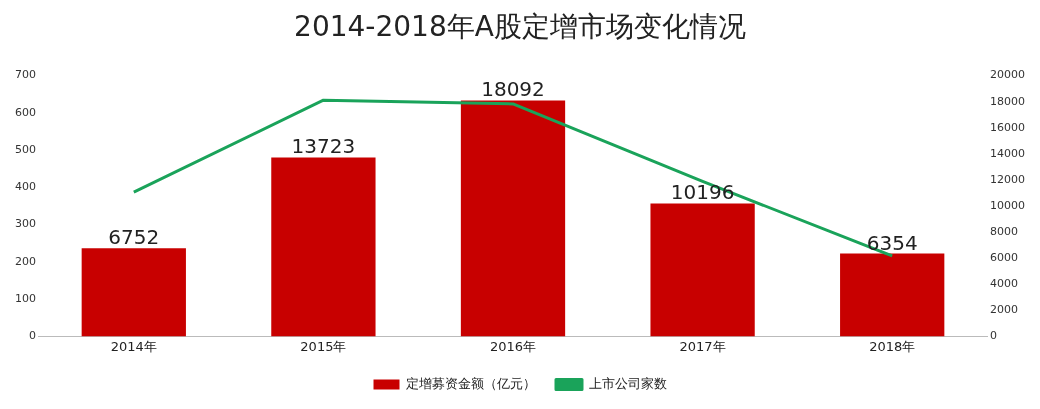 The width and height of the screenshot is (1040, 409). I want to click on data-label: 6752, so click(134, 237).